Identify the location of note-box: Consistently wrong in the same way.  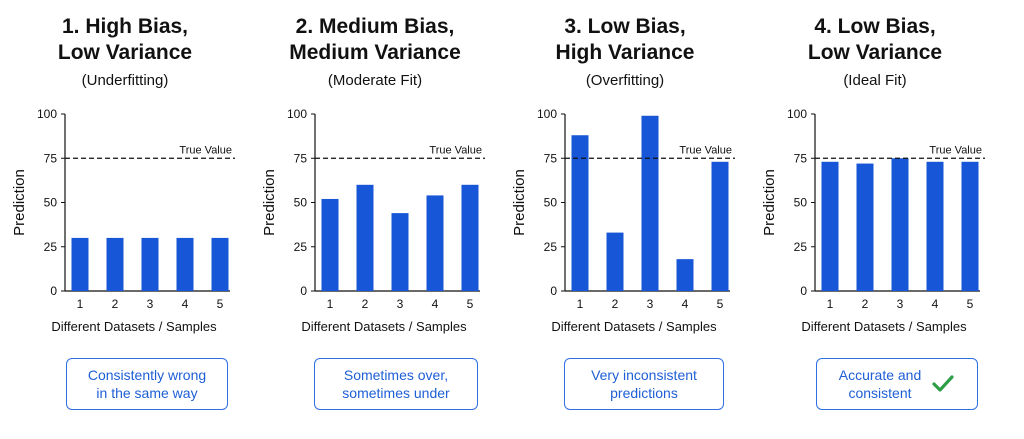
(147, 384).